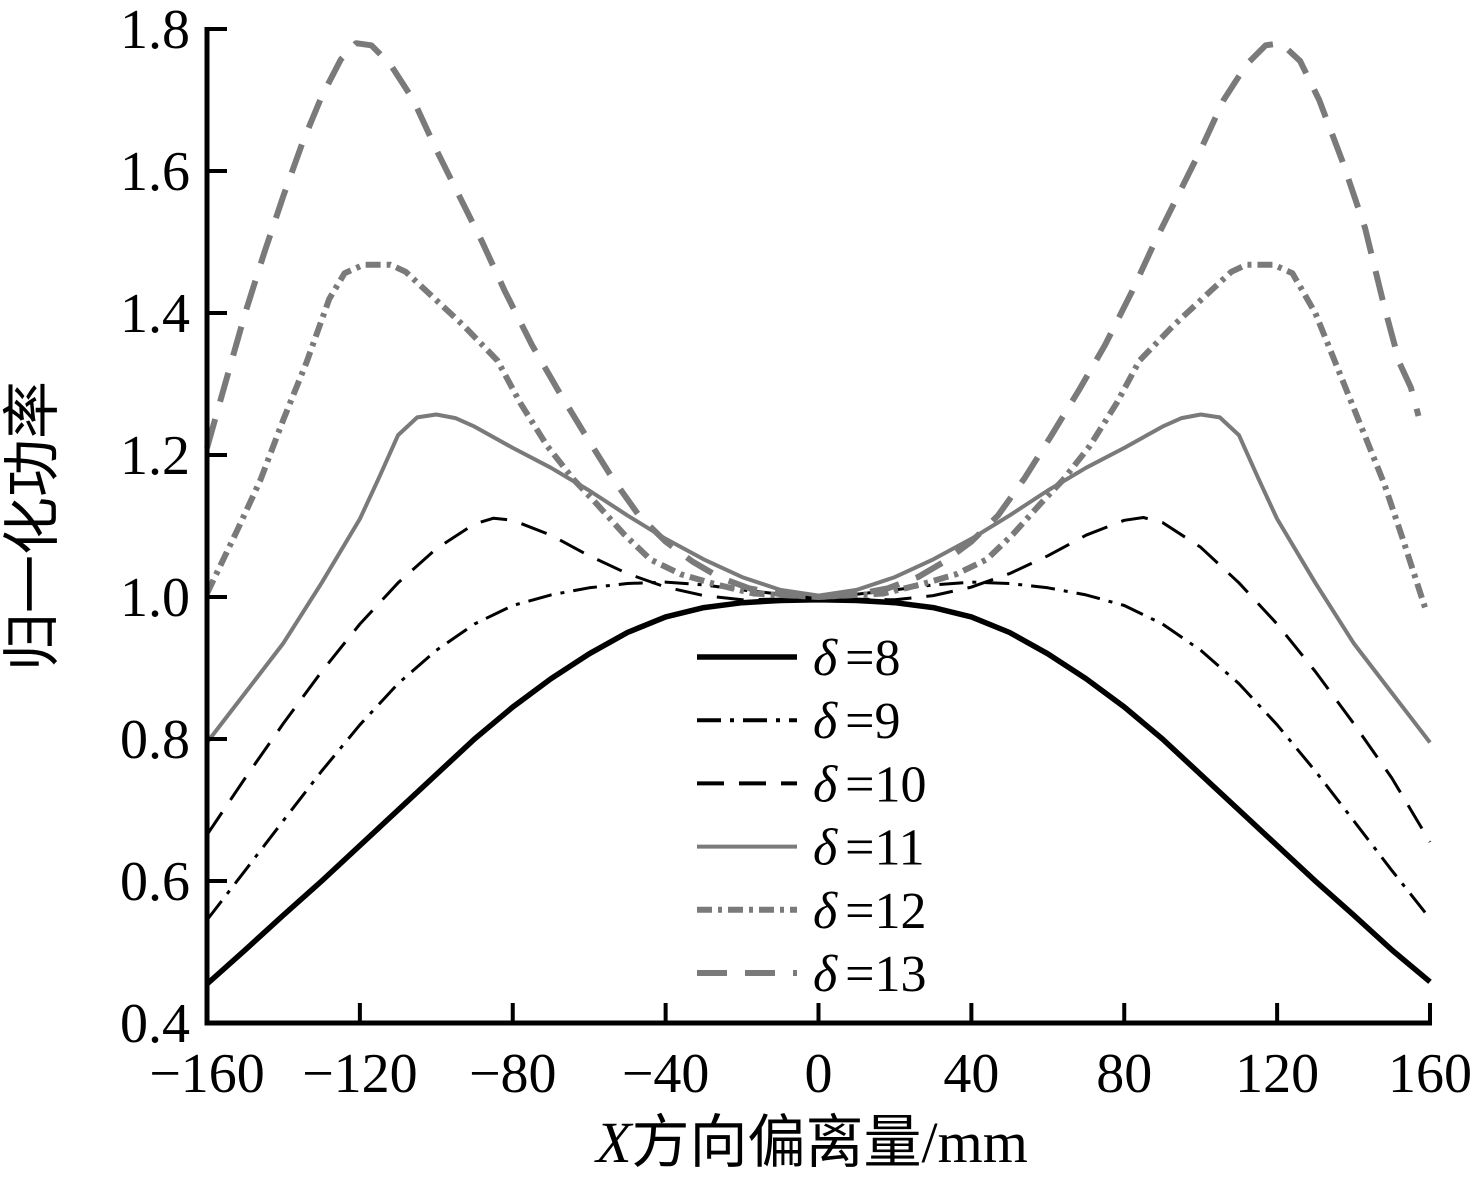  Describe the element at coordinates (360, 1074) in the screenshot. I see `x-tick-label: −120` at that location.